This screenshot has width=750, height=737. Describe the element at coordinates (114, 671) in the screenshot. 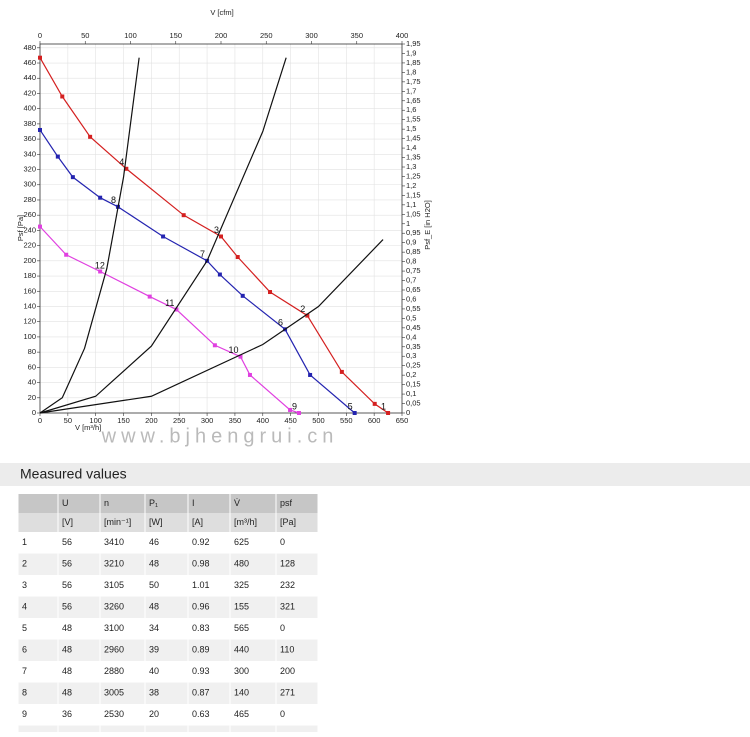

I see `table-row-cell: 2880` at that location.